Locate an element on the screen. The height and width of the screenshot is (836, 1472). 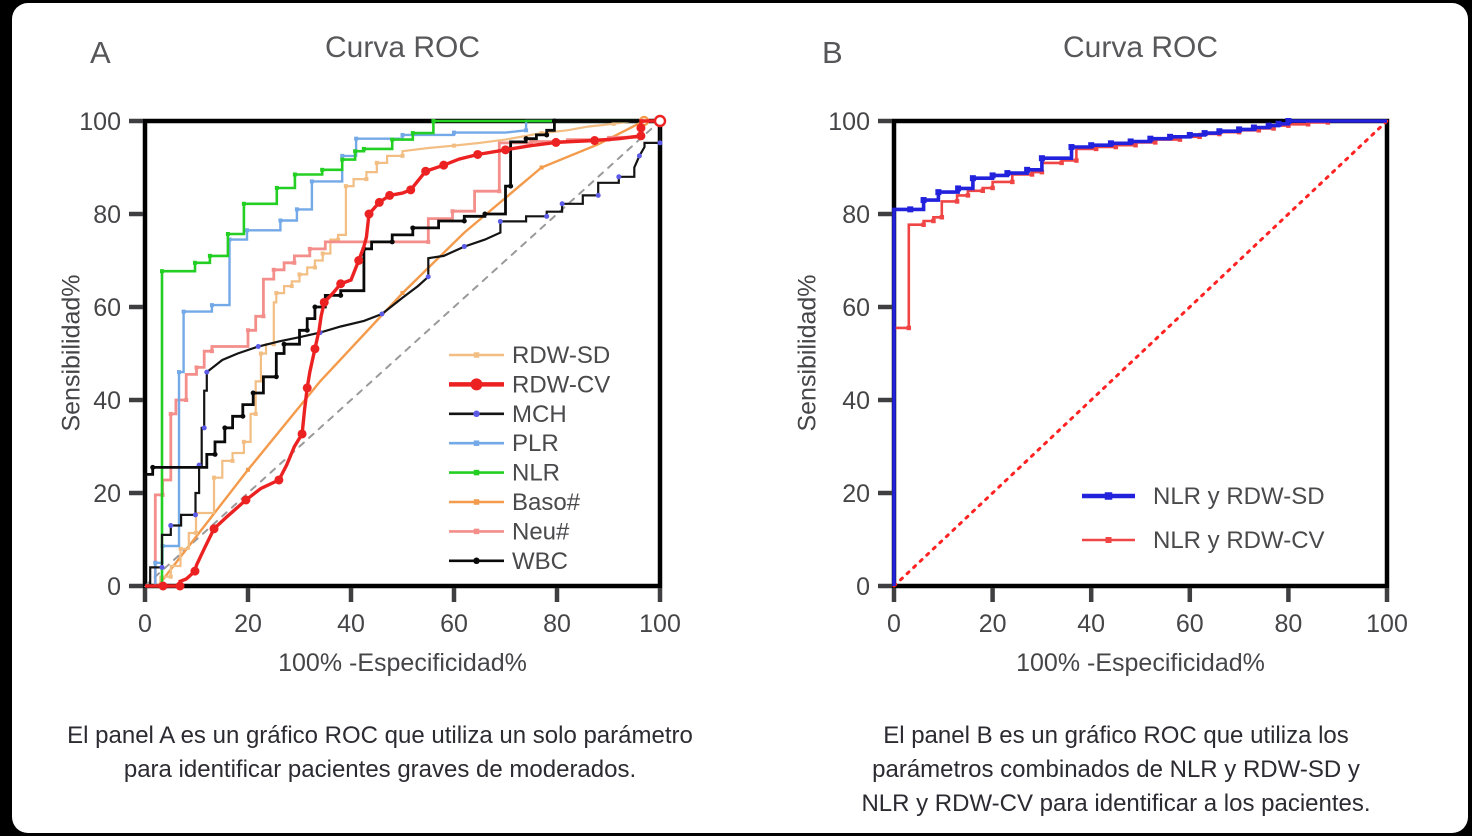
x-axis-label-B: 100% -Especificidad% is located at coordinates (1140, 663).